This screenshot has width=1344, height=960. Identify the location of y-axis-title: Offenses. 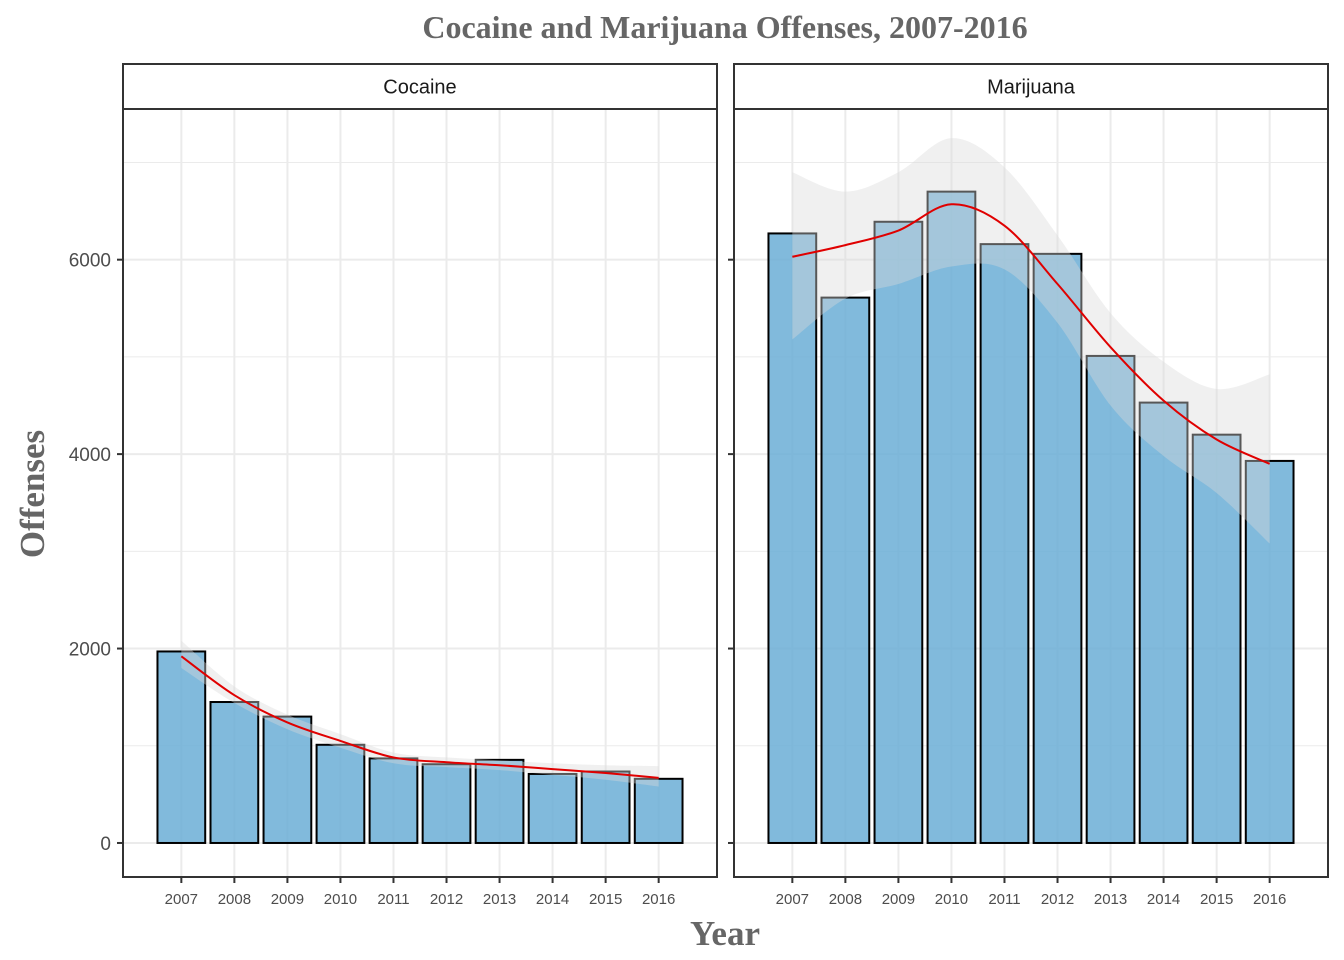
(32, 494).